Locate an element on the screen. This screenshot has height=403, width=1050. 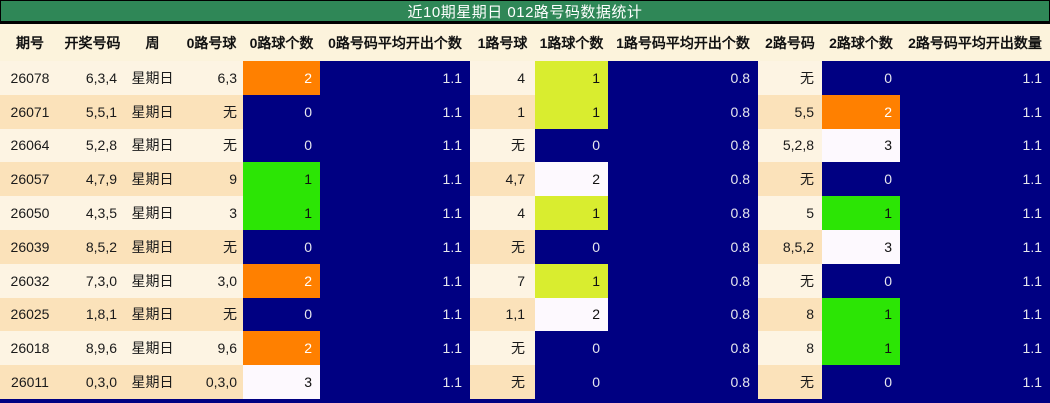
cell-period: 26025 is located at coordinates (30, 314).